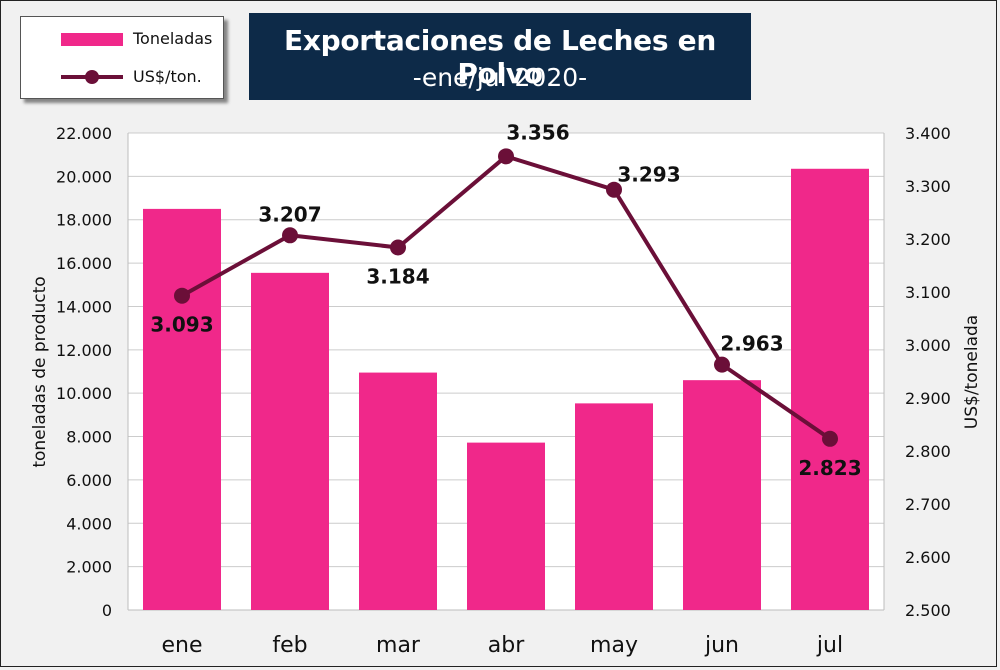 The height and width of the screenshot is (670, 1000). What do you see at coordinates (289, 214) in the screenshot?
I see `data-label-feb: 3.207` at bounding box center [289, 214].